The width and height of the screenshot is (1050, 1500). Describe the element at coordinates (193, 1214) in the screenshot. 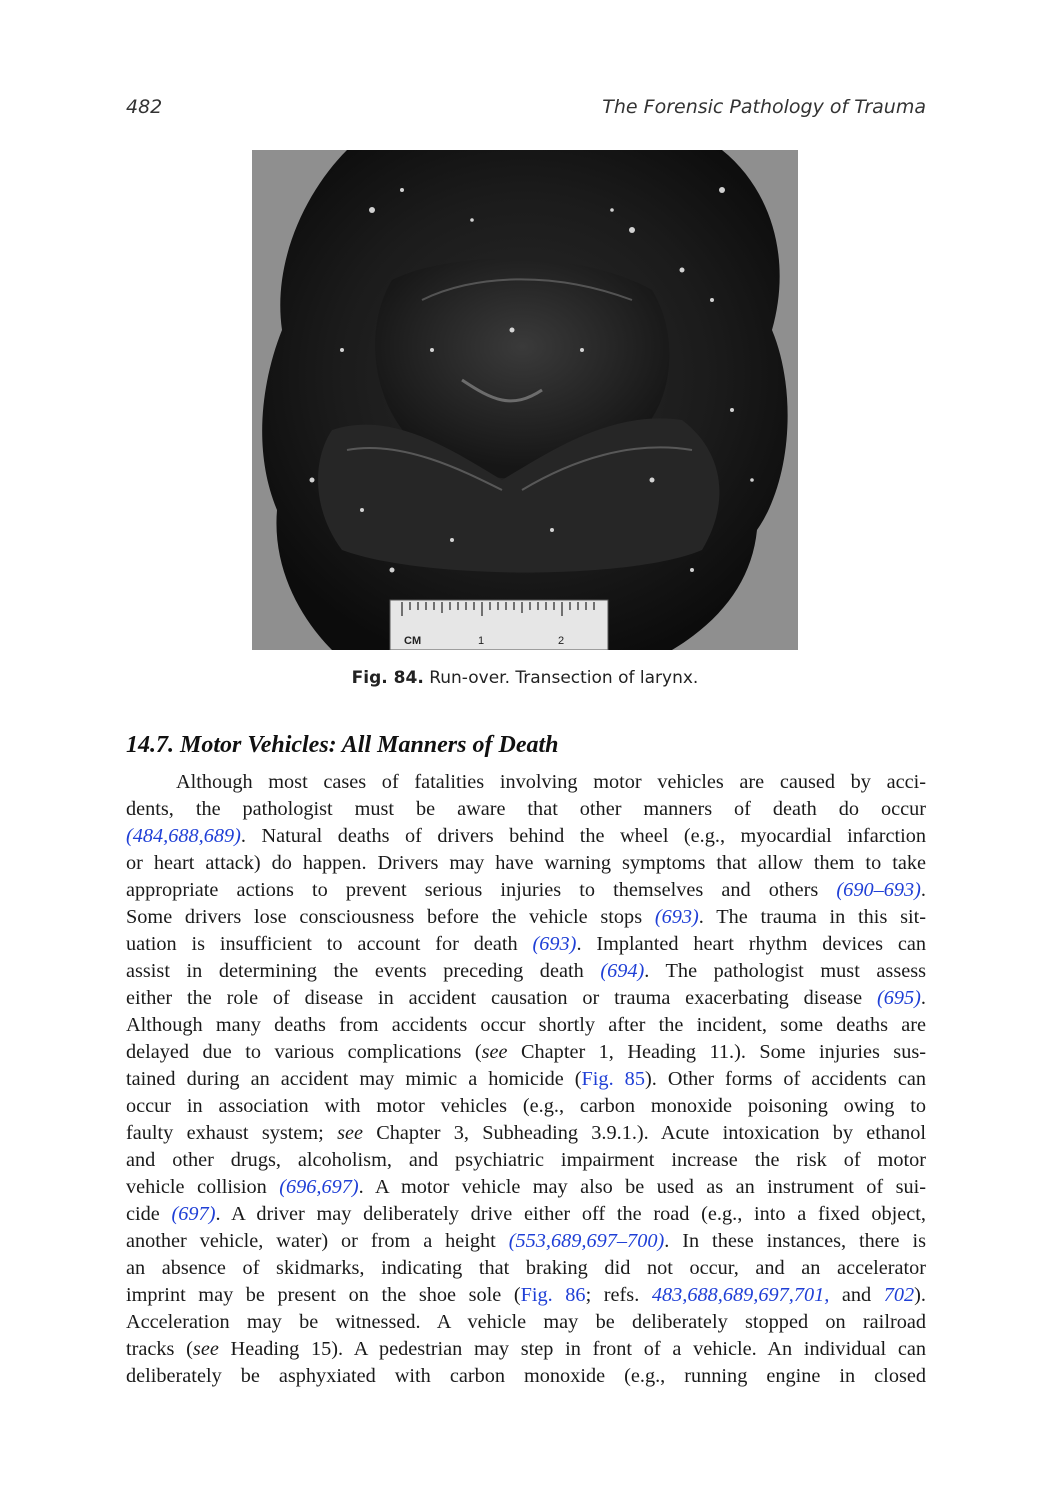

I see `citation-link: (697)` at that location.